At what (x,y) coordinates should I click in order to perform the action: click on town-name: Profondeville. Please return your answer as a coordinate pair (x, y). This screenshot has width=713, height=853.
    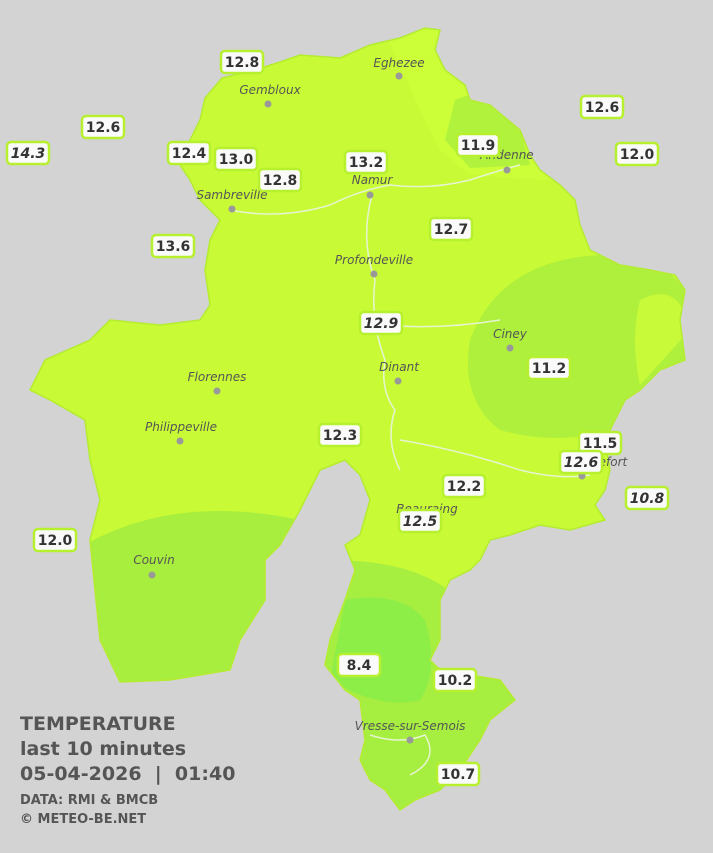
    Looking at the image, I should click on (374, 260).